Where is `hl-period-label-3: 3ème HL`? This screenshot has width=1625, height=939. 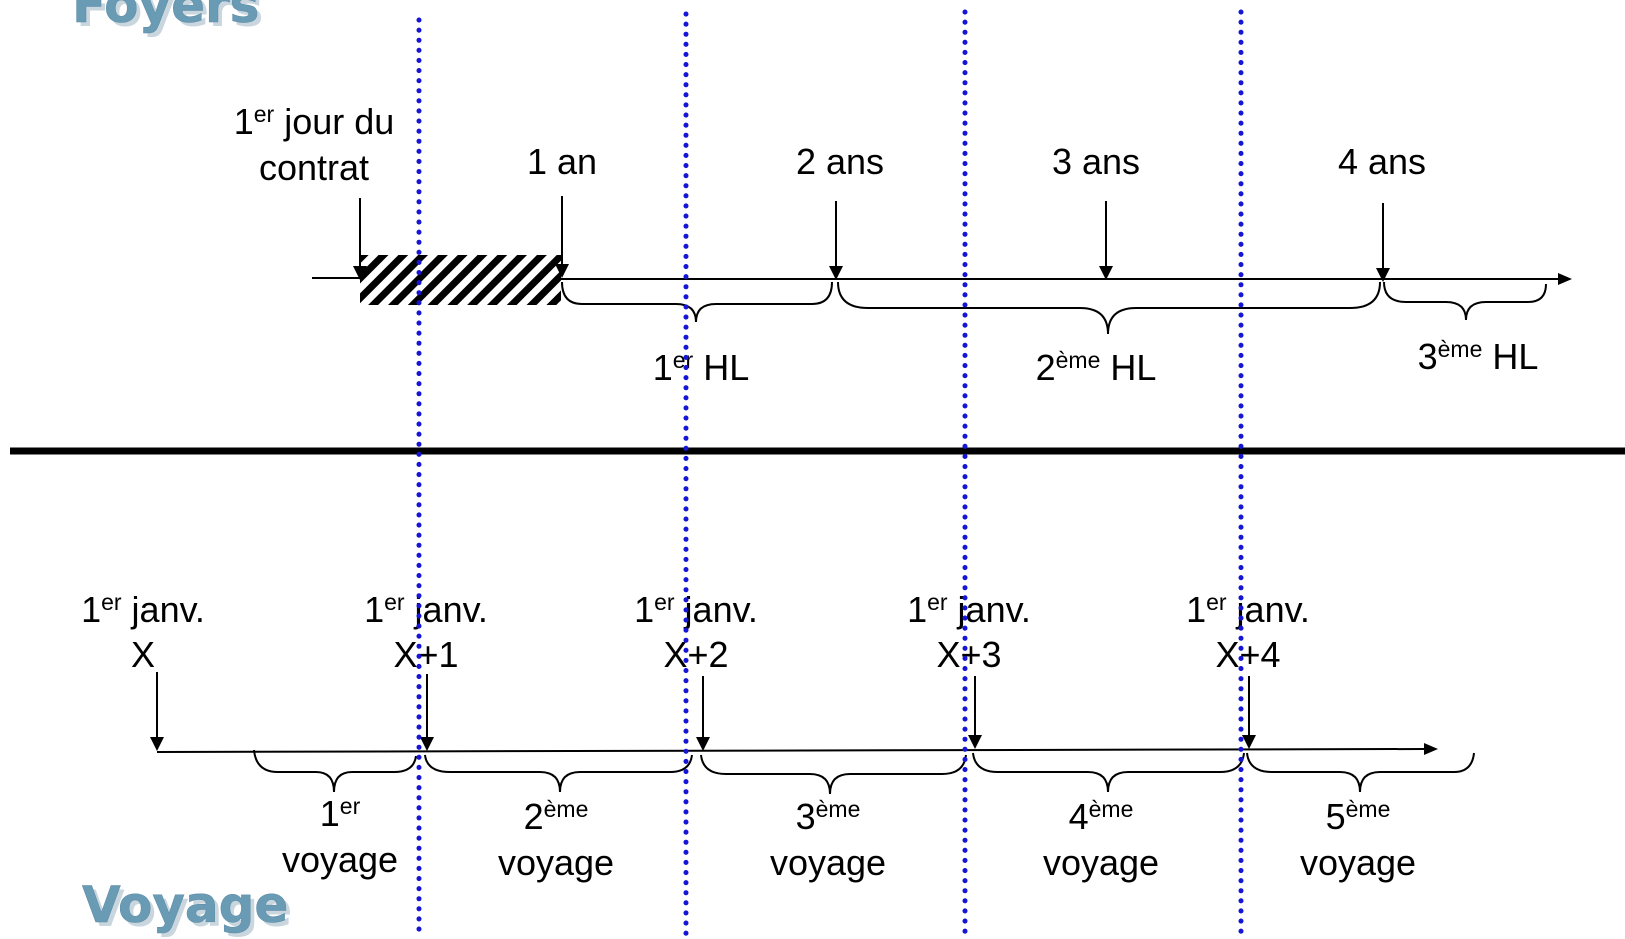
hl-period-label-3: 3ème HL is located at coordinates (1478, 356).